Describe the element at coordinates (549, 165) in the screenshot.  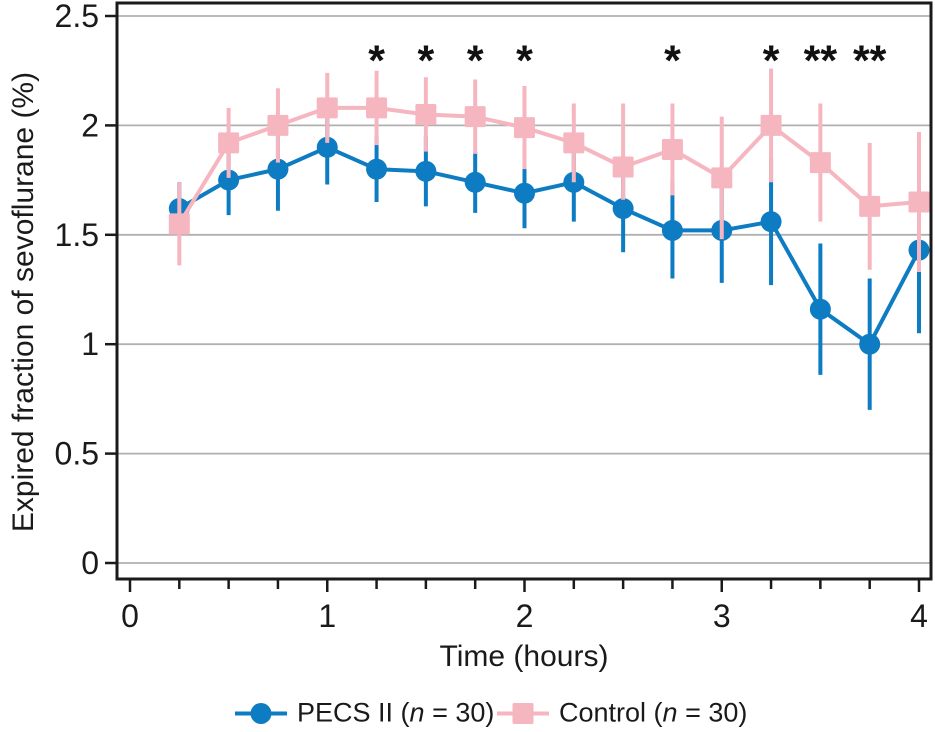
I see `control-series-line` at that location.